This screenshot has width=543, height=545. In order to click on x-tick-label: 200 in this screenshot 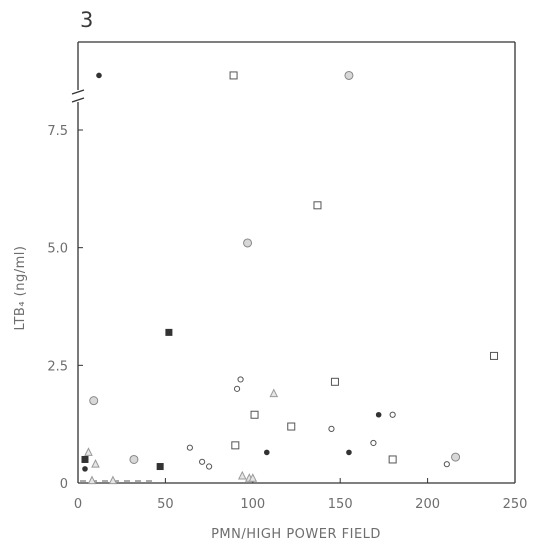, I will do `click(427, 504)`.